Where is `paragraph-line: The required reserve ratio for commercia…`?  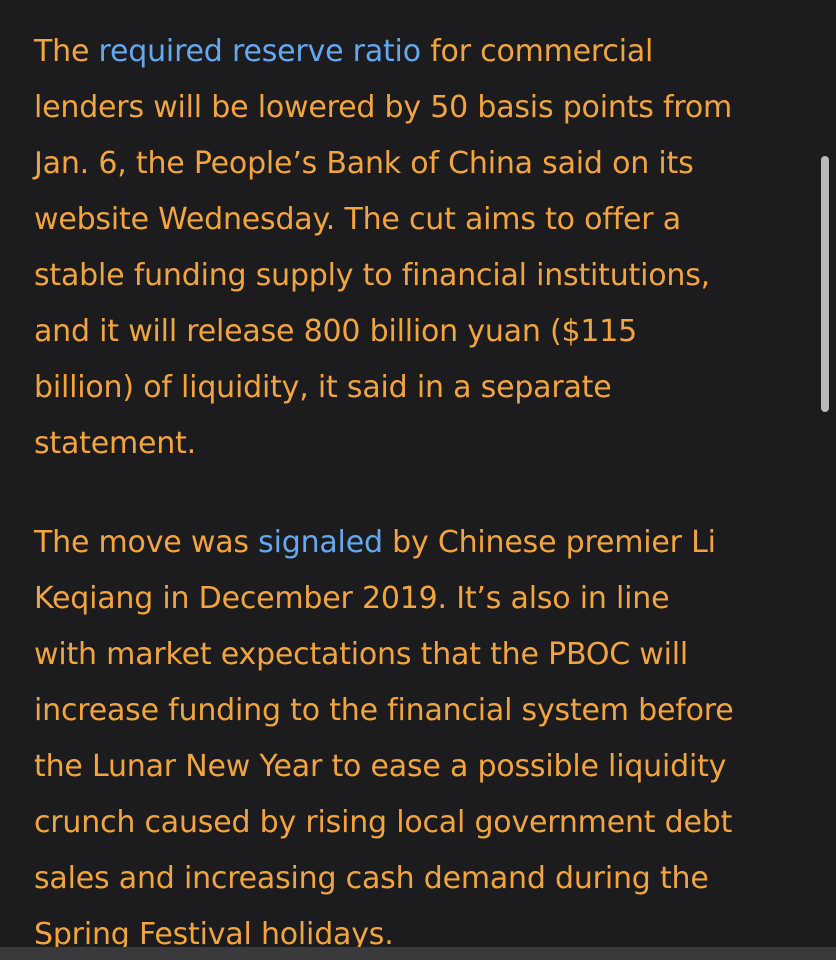 paragraph-line: The required reserve ratio for commercia… is located at coordinates (424, 52).